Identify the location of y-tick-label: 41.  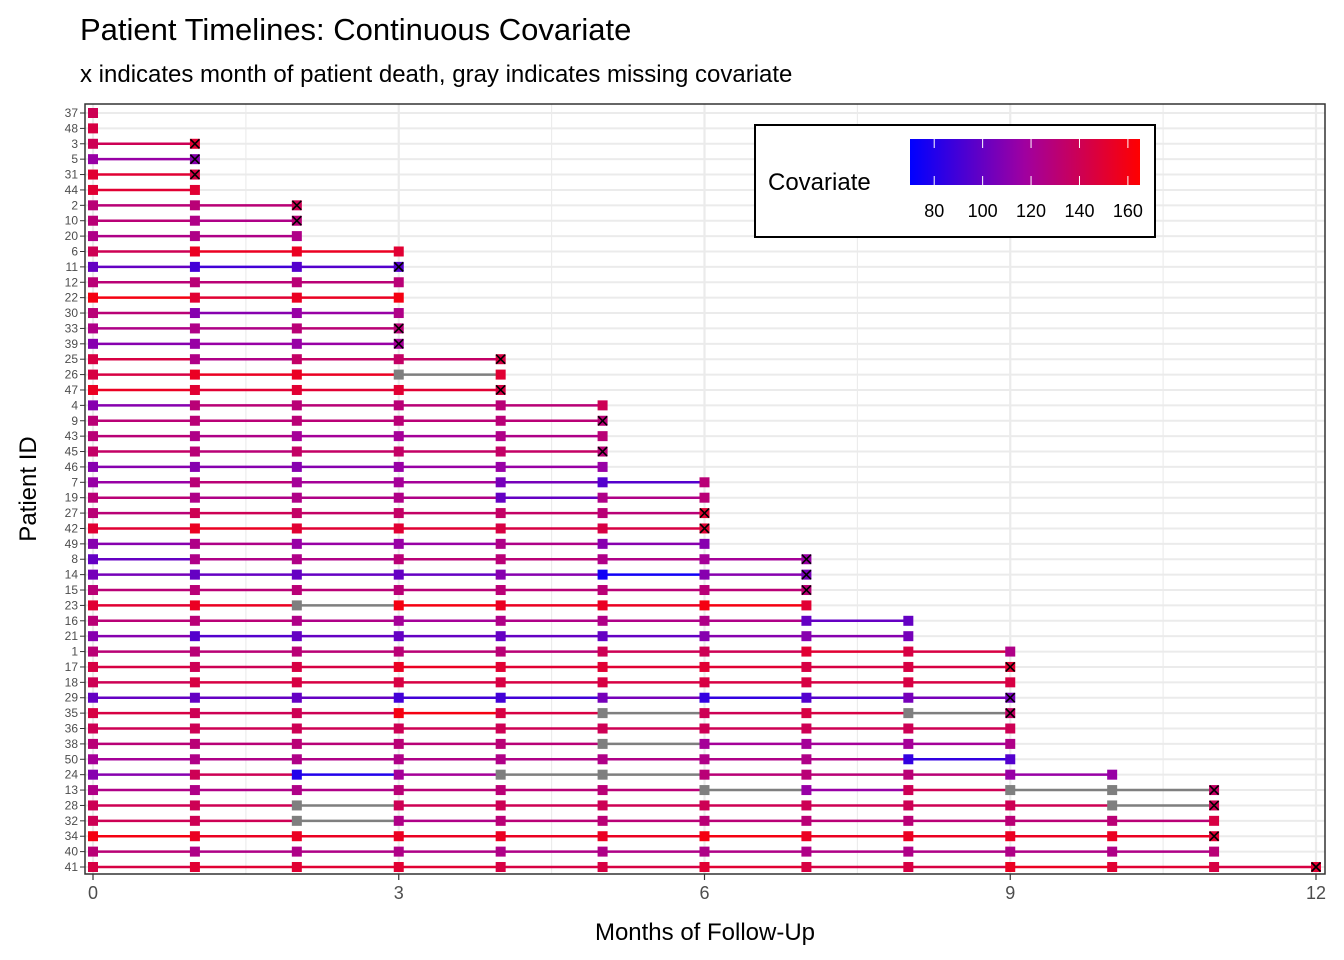
(72, 867).